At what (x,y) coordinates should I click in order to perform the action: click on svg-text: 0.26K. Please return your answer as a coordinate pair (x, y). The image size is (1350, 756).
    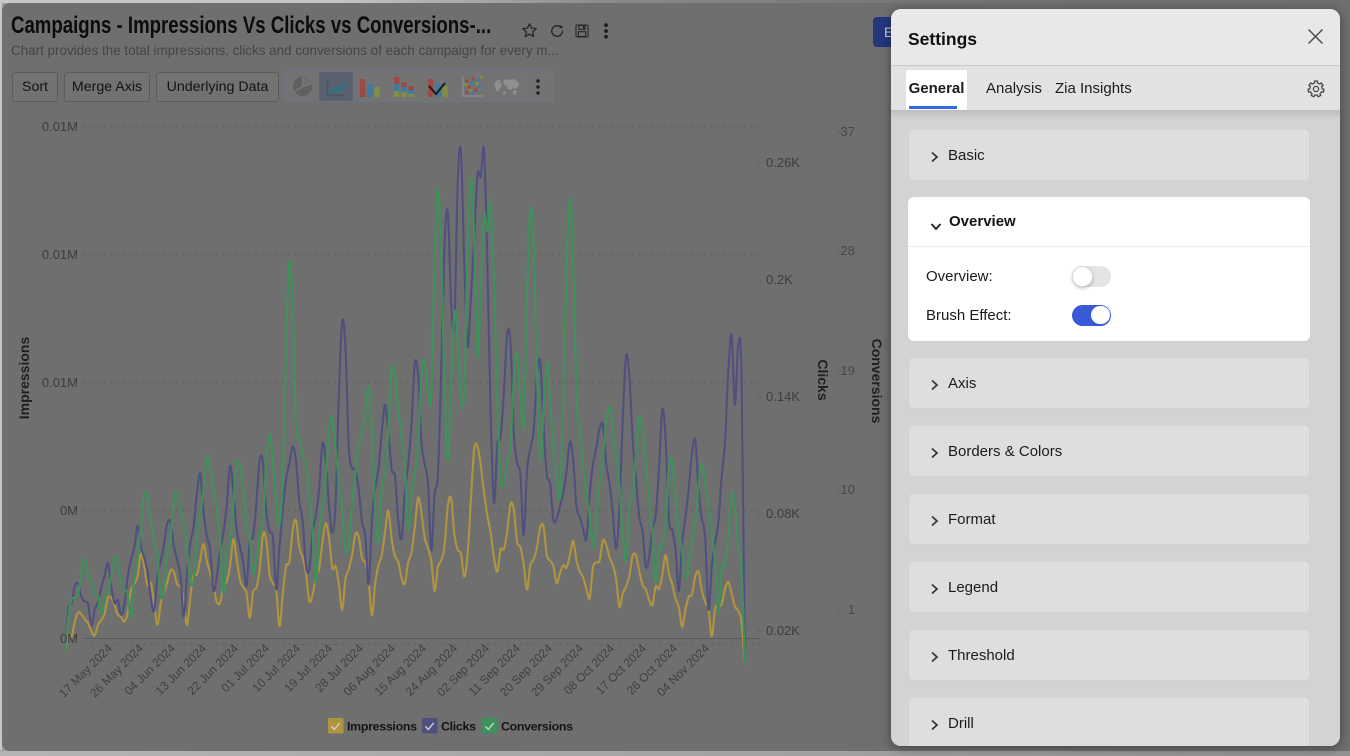
    Looking at the image, I should click on (783, 162).